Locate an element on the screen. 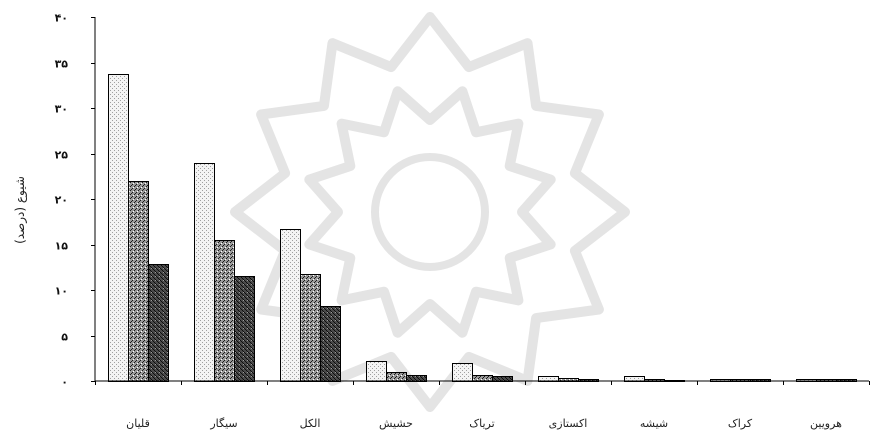 Image resolution: width=870 pixels, height=434 pixels. y-tick-label: ۴۰ is located at coordinates (61, 18).